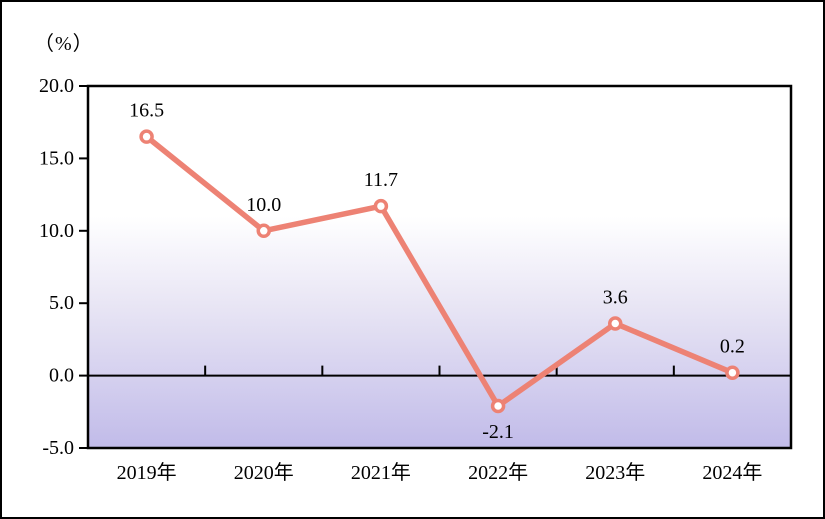  Describe the element at coordinates (147, 472) in the screenshot. I see `x-tick-label: 2019年` at that location.